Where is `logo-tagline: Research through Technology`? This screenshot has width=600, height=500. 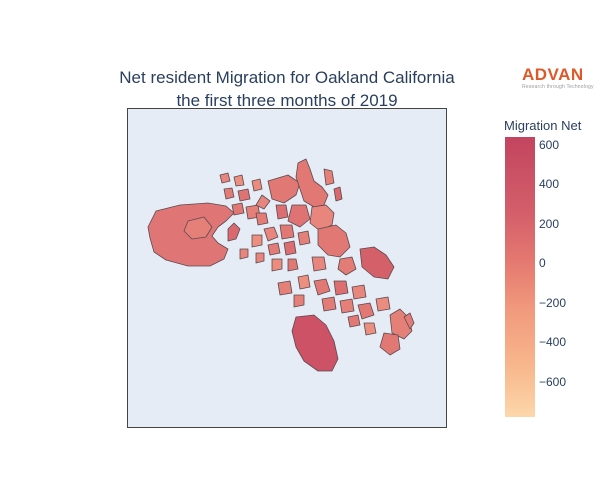 logo-tagline: Research through Technology is located at coordinates (558, 87).